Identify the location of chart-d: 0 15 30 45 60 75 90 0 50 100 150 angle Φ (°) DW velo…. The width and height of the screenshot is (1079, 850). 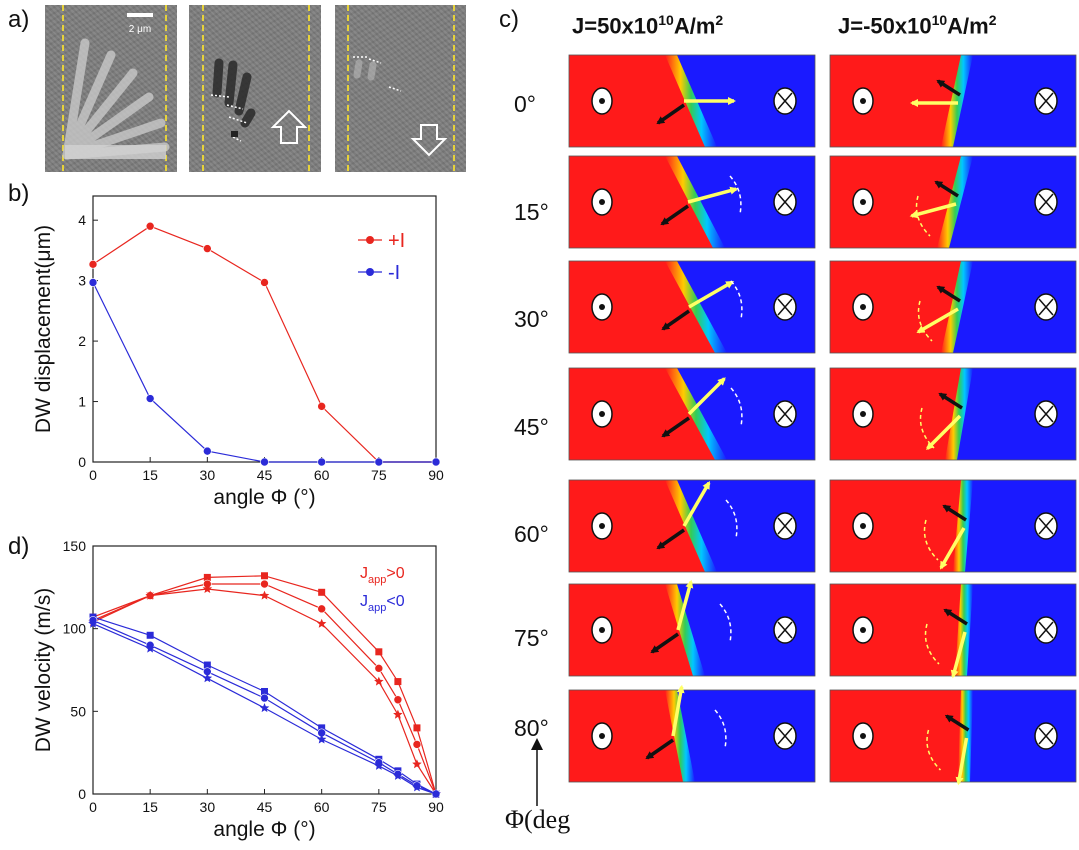
(238, 689).